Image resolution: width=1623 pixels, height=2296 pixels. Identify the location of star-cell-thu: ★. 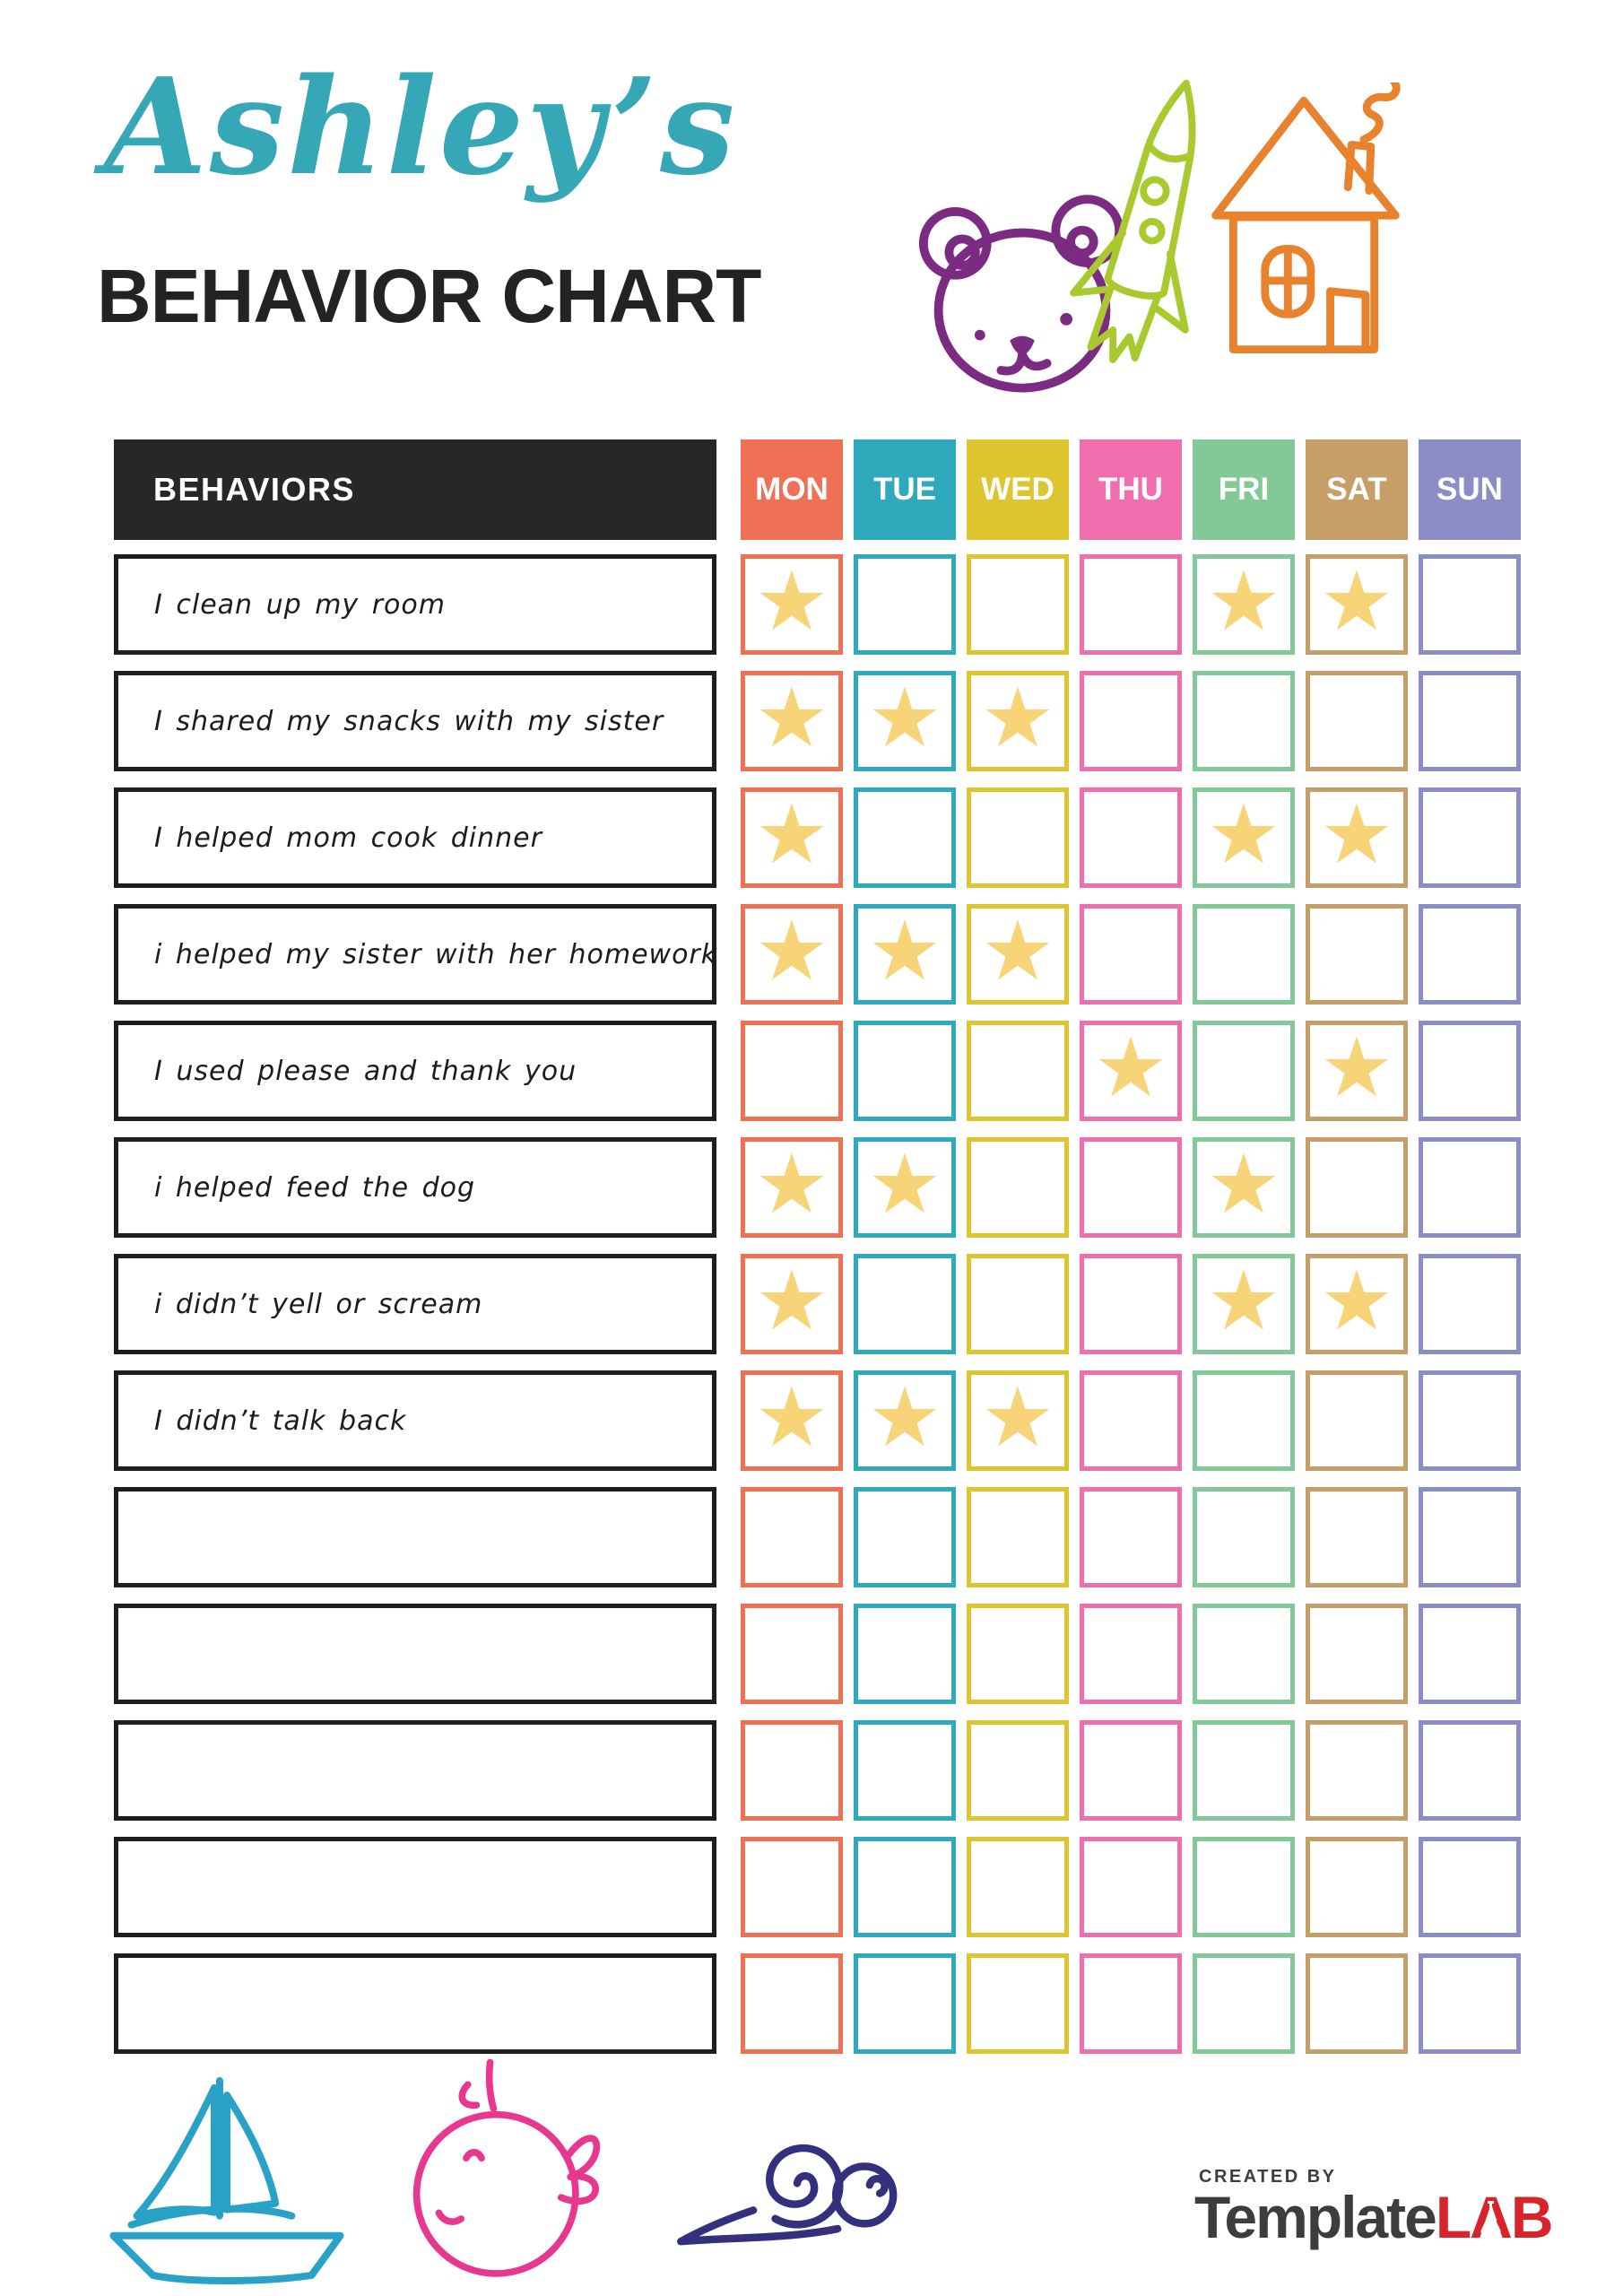
(1131, 1071).